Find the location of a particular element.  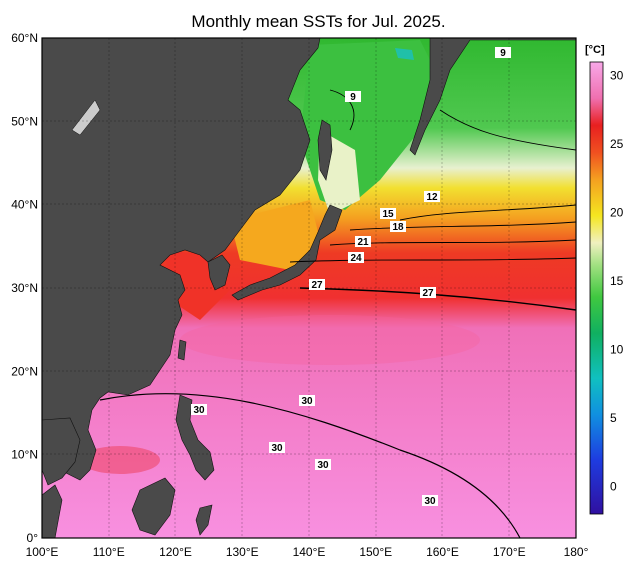

lat-tick-label: 10°N is located at coordinates (24, 455).